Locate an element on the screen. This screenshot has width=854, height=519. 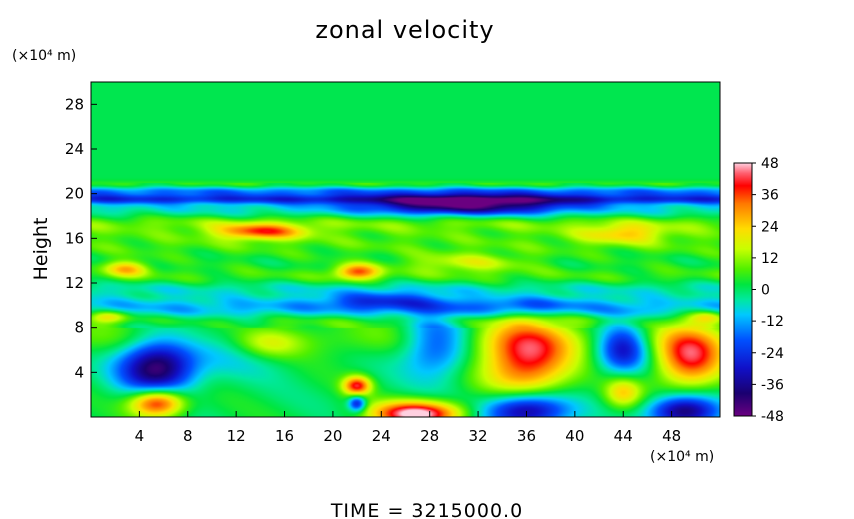
y-tick-label-1: 8 is located at coordinates (79, 328).